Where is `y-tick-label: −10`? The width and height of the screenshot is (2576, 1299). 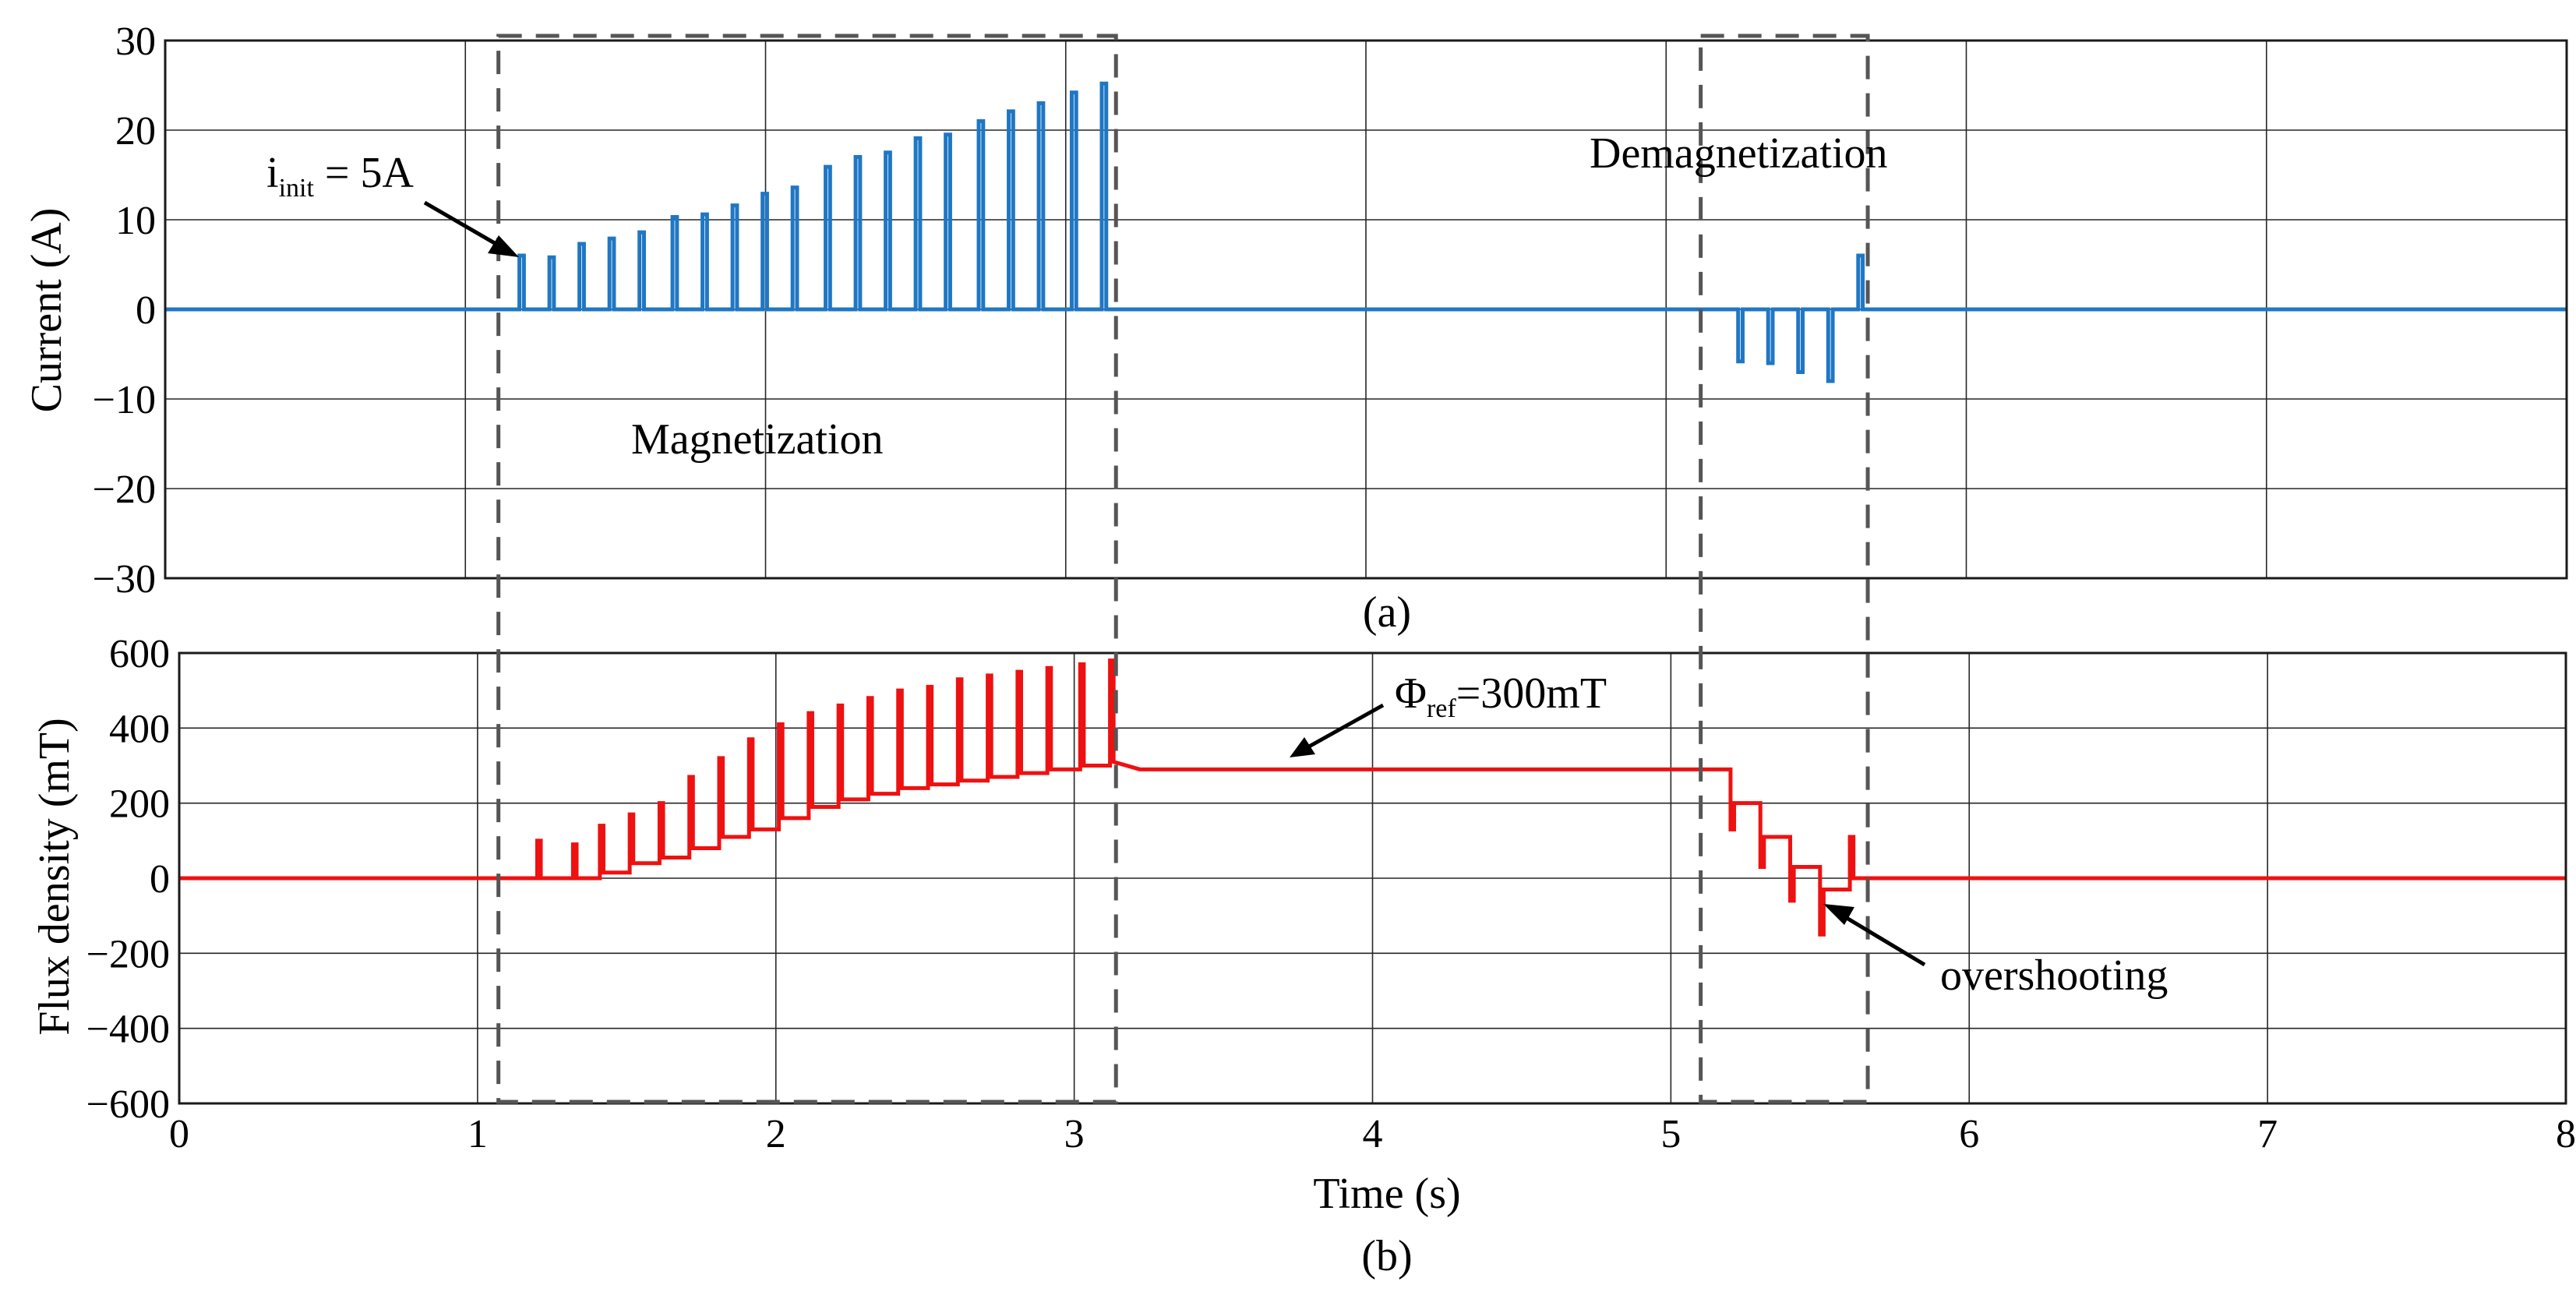 y-tick-label: −10 is located at coordinates (124, 400).